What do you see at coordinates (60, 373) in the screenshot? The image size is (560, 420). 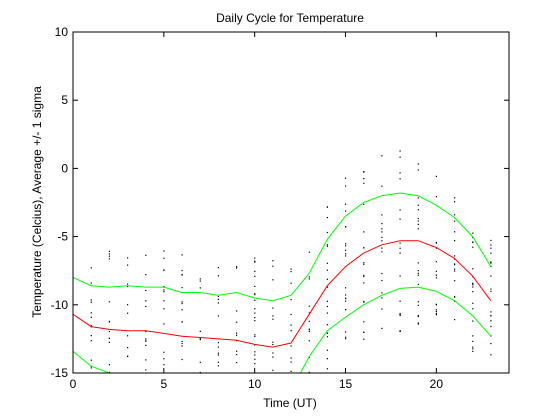 I see `y-tick-label: -15` at bounding box center [60, 373].